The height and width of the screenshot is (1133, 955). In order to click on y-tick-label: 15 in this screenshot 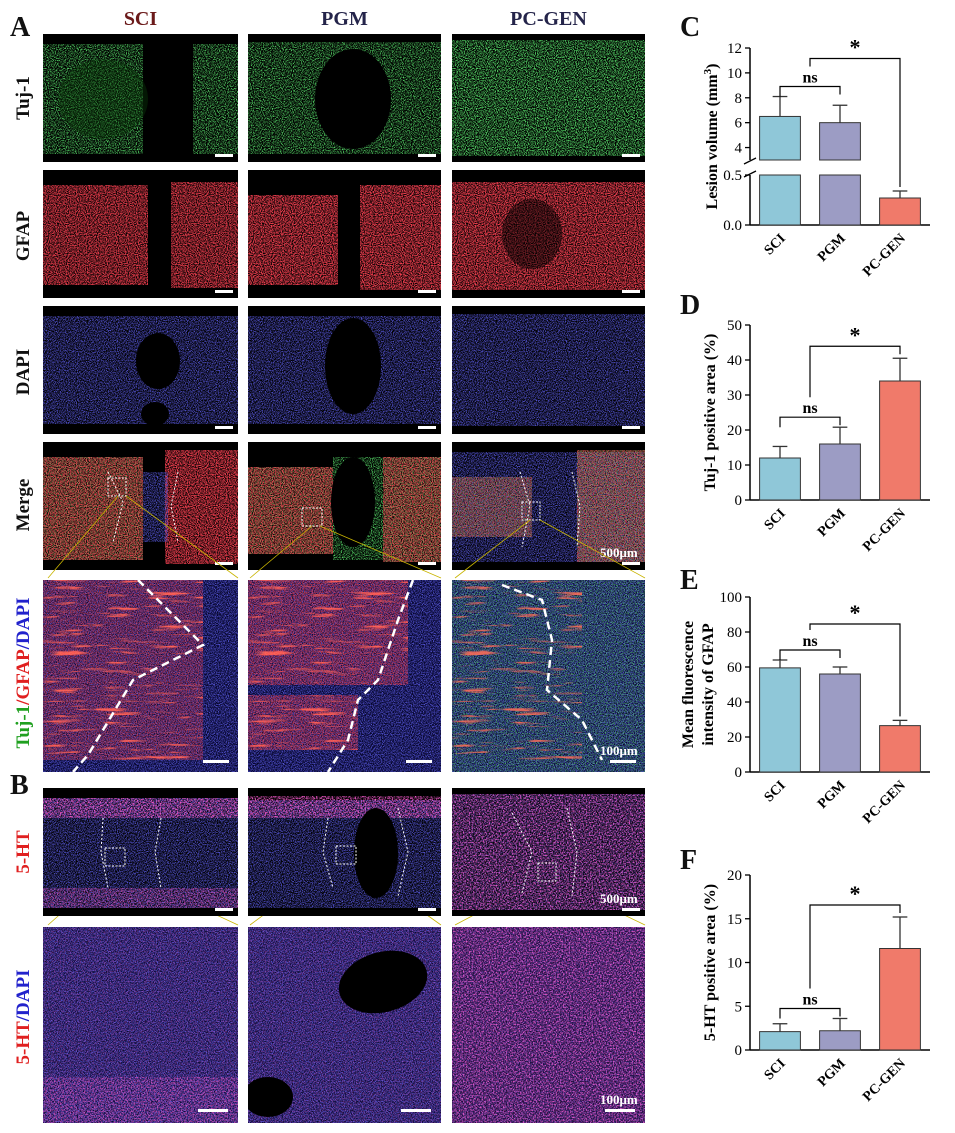, I will do `click(734, 920)`.